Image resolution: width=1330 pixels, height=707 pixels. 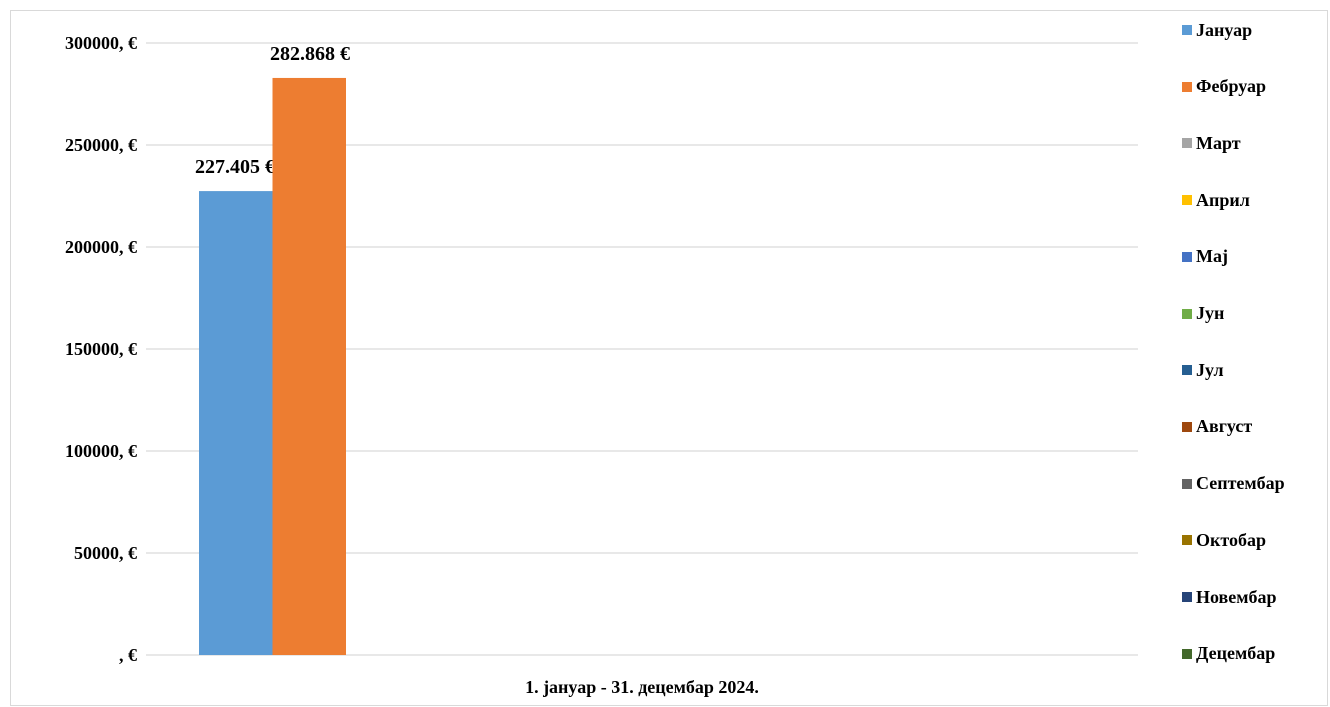 I want to click on x-category-label: 1. јануар - 31. децембар 2024., so click(x=642, y=687).